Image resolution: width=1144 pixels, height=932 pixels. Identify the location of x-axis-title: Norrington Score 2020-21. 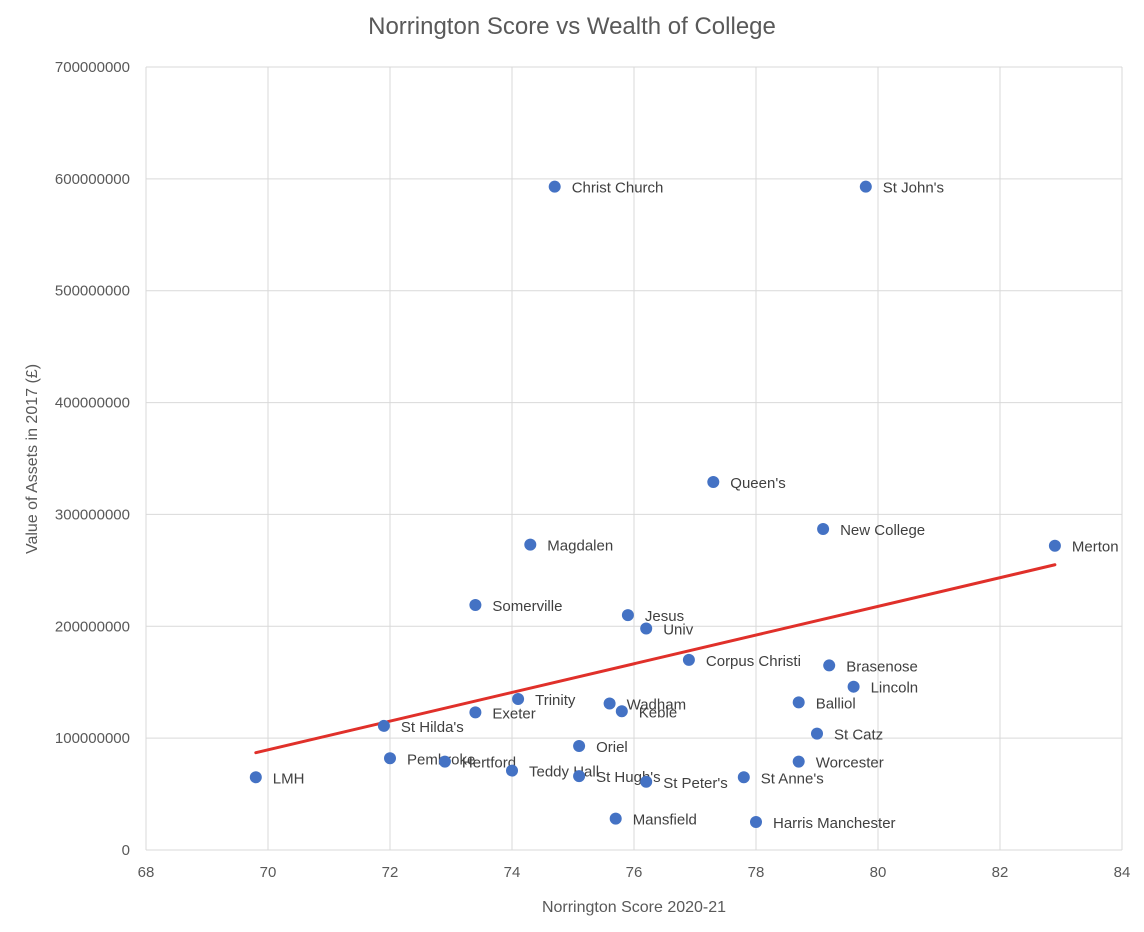
(634, 907).